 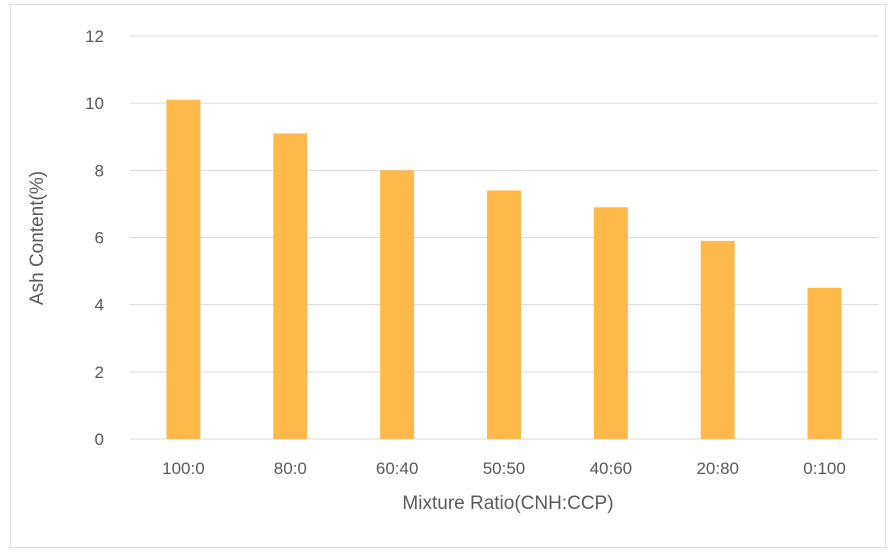 I want to click on bar-80:0, so click(x=290, y=286).